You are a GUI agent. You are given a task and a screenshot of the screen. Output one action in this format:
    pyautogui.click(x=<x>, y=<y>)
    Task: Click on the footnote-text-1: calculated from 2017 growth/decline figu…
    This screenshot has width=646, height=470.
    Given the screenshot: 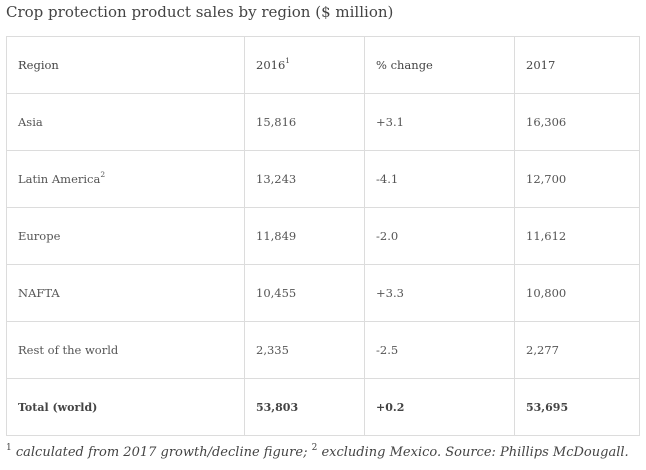 What is the action you would take?
    pyautogui.click(x=161, y=452)
    